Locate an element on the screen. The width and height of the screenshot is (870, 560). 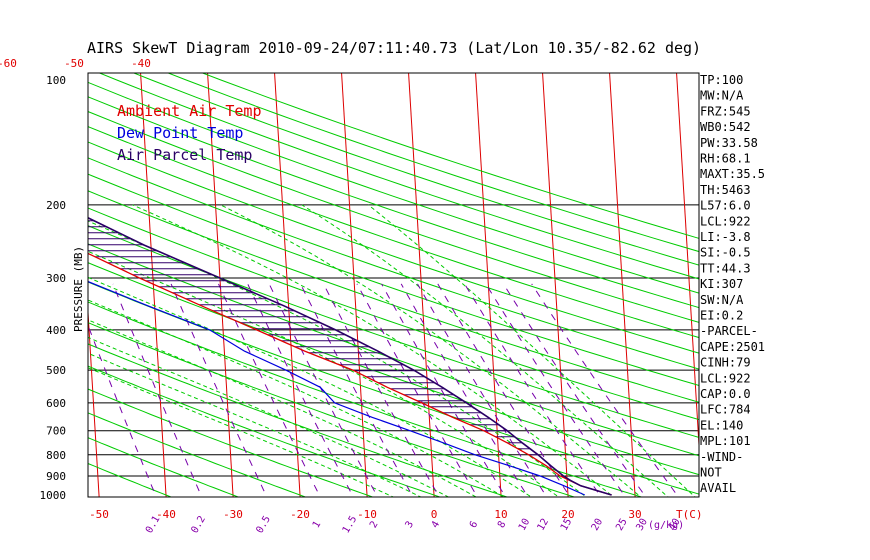
legend-ambient: Ambient Air Temp is located at coordinates (189, 111).